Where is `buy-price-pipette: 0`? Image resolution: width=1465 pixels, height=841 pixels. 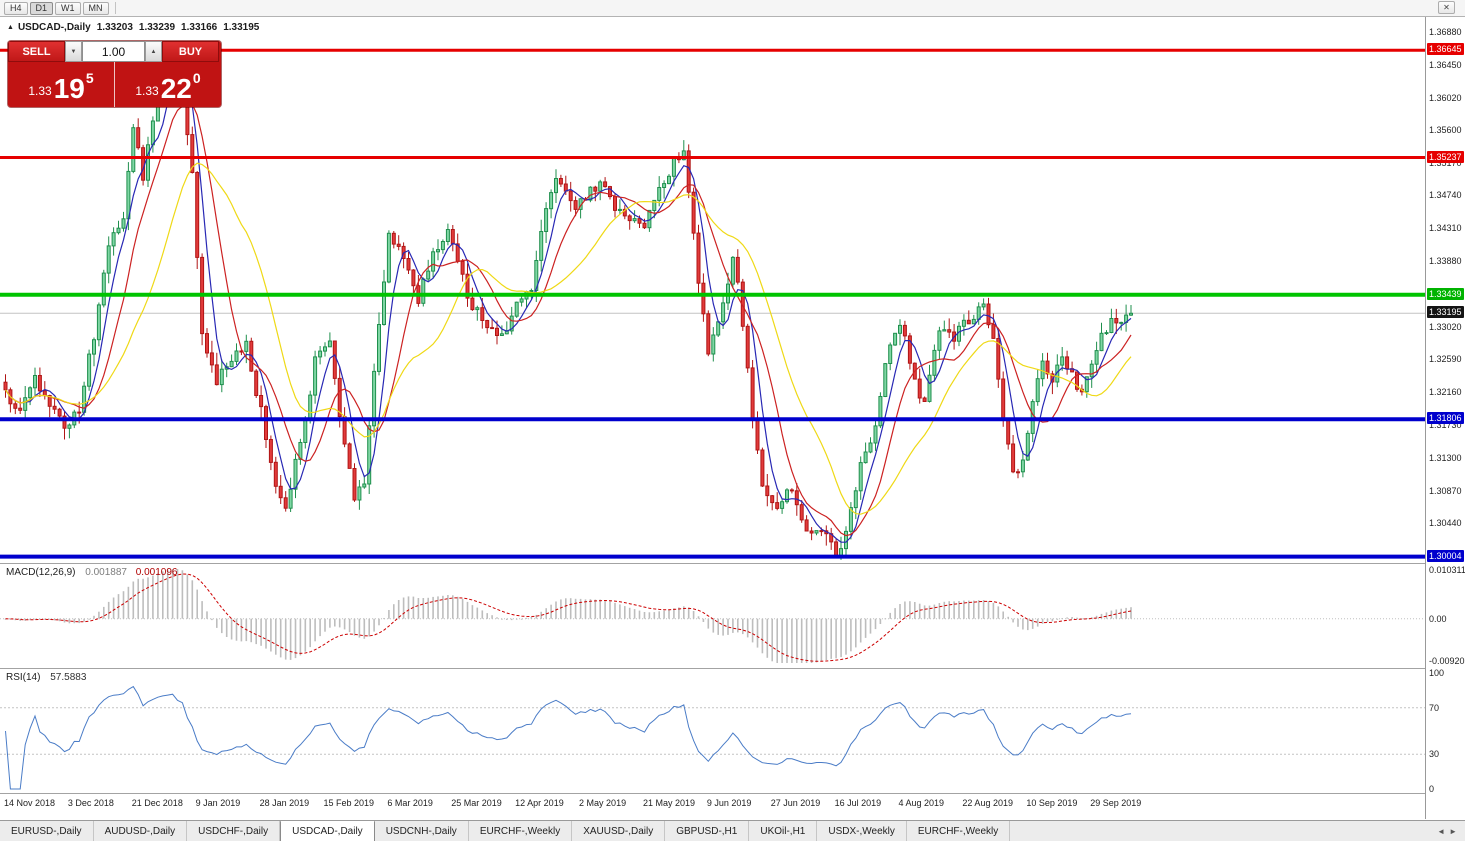
buy-price-pipette: 0 is located at coordinates (196, 78).